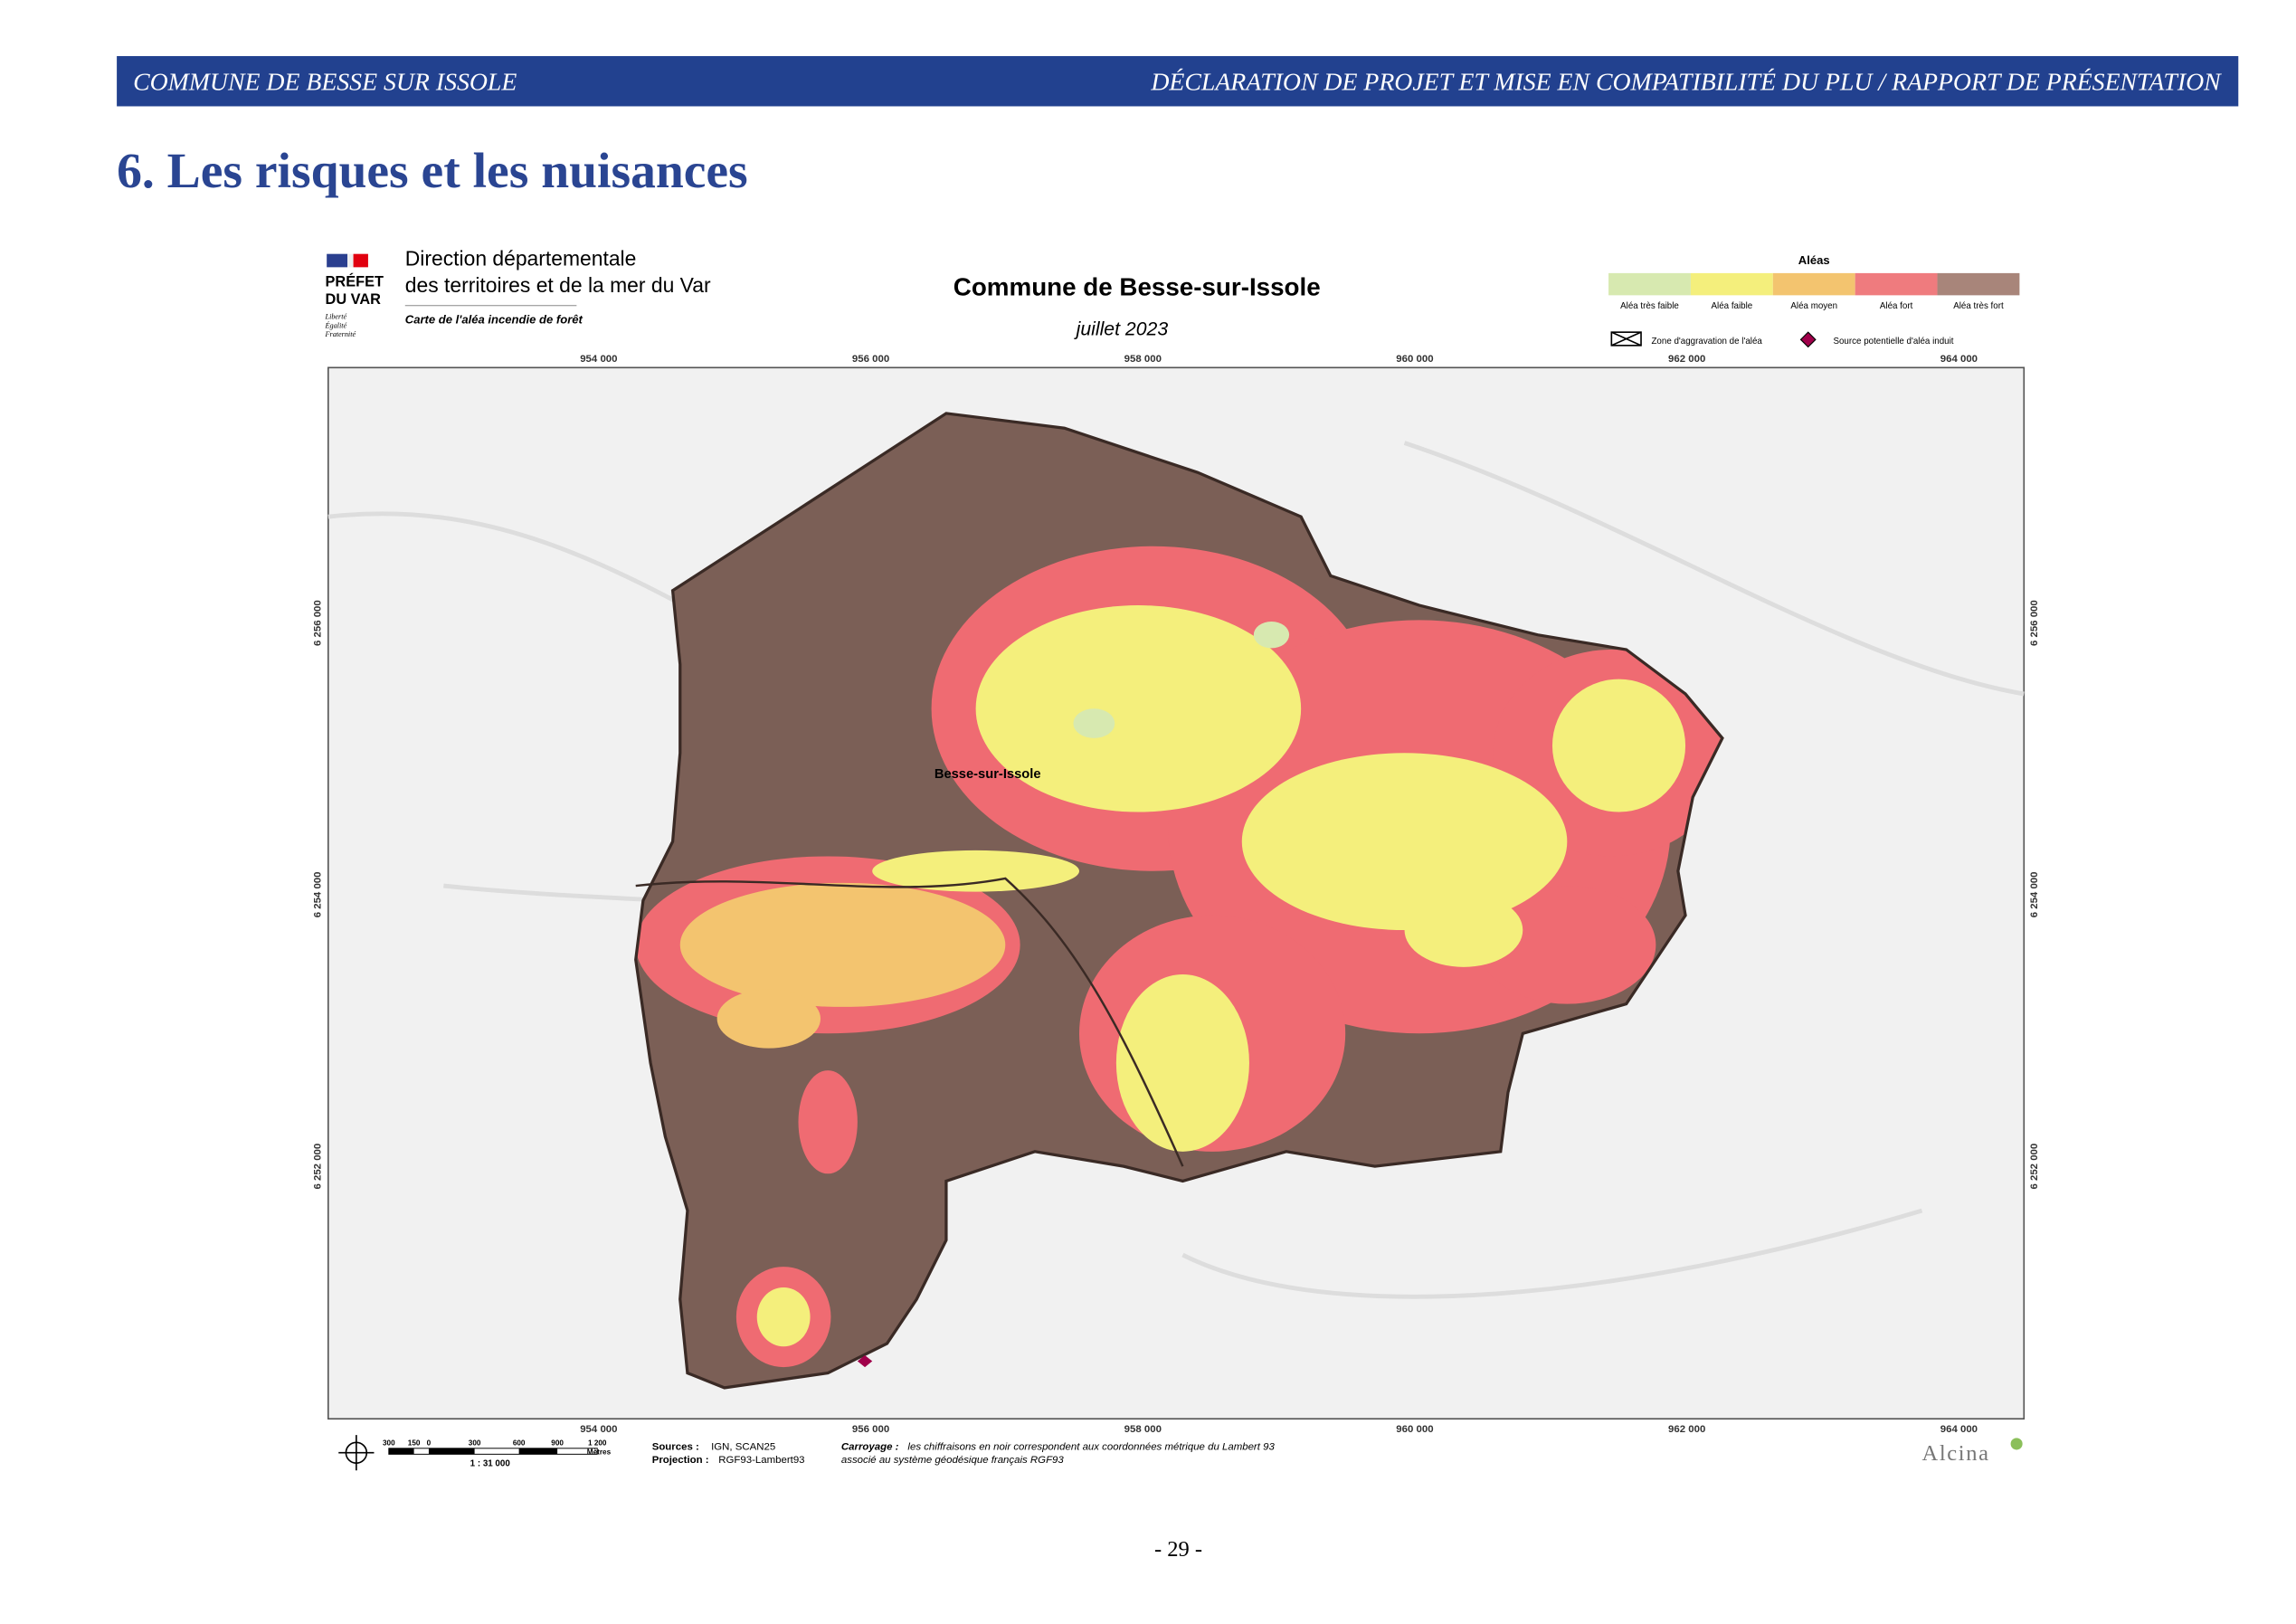 The image size is (2296, 1624). What do you see at coordinates (680, 1460) in the screenshot?
I see `projection-label: Projection :` at bounding box center [680, 1460].